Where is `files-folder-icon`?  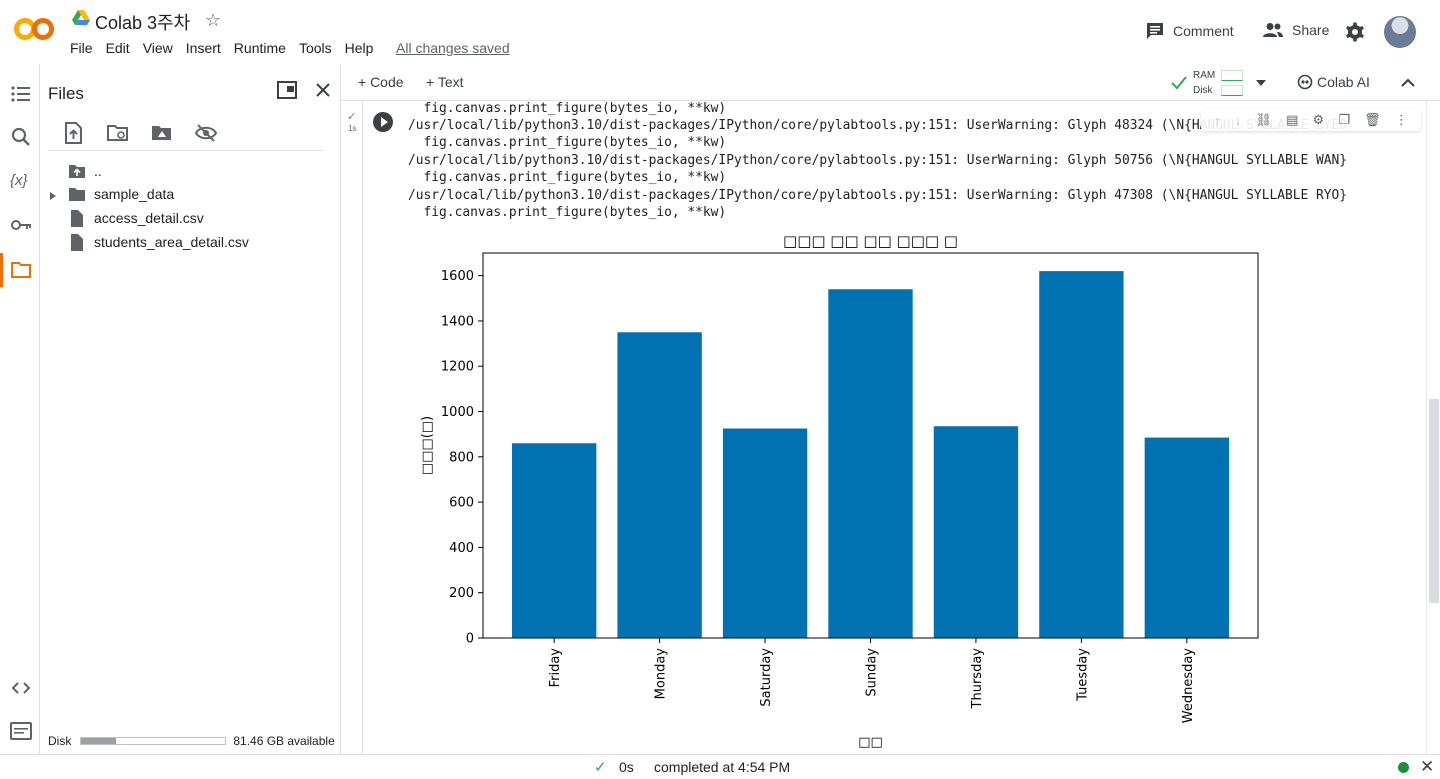 files-folder-icon is located at coordinates (21, 270).